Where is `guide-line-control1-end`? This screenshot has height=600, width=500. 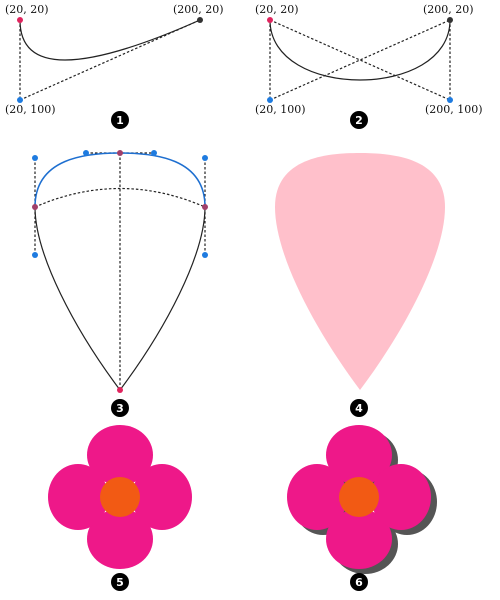
guide-line-control1-end is located at coordinates (360, 60).